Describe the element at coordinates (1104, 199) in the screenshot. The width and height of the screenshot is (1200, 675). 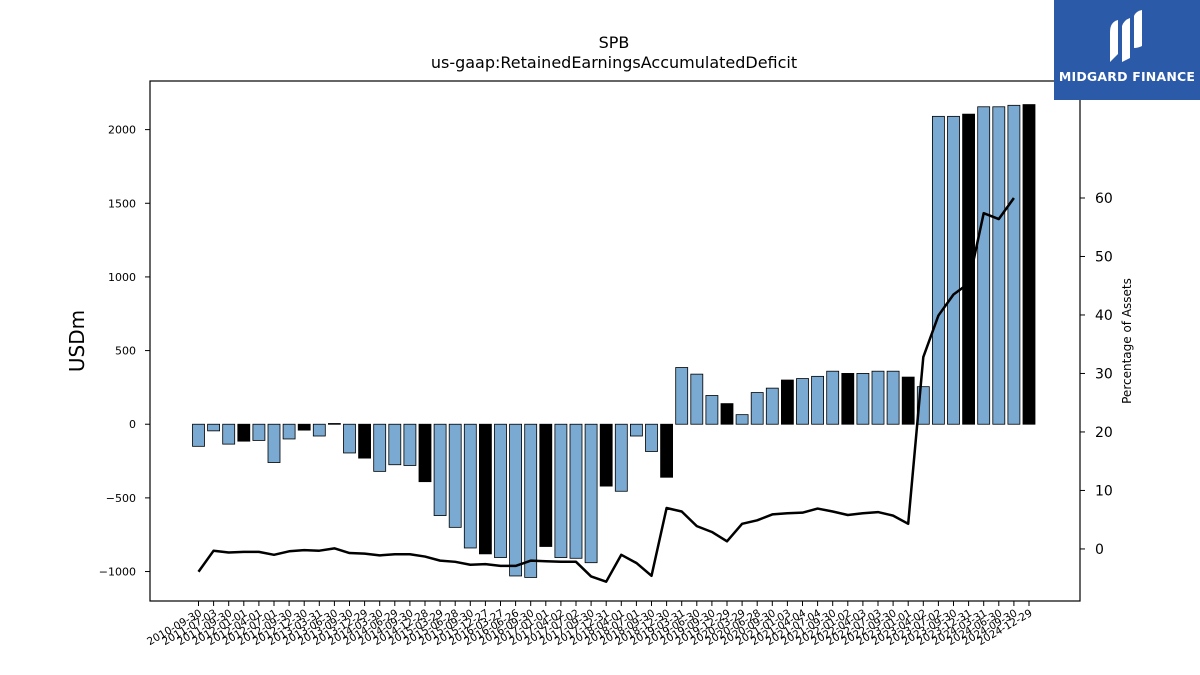
I see `y2-tick-label: 60` at that location.